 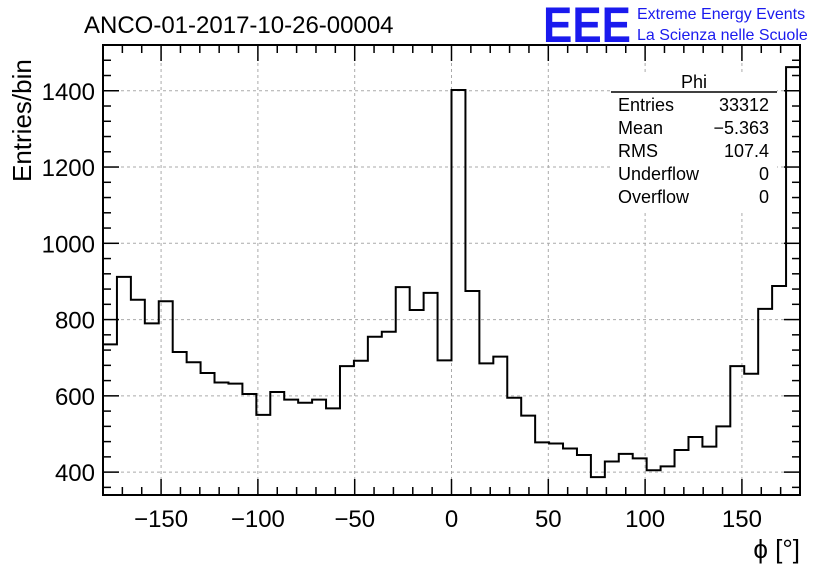 What do you see at coordinates (646, 105) in the screenshot?
I see `stats-entries-label: Entries` at bounding box center [646, 105].